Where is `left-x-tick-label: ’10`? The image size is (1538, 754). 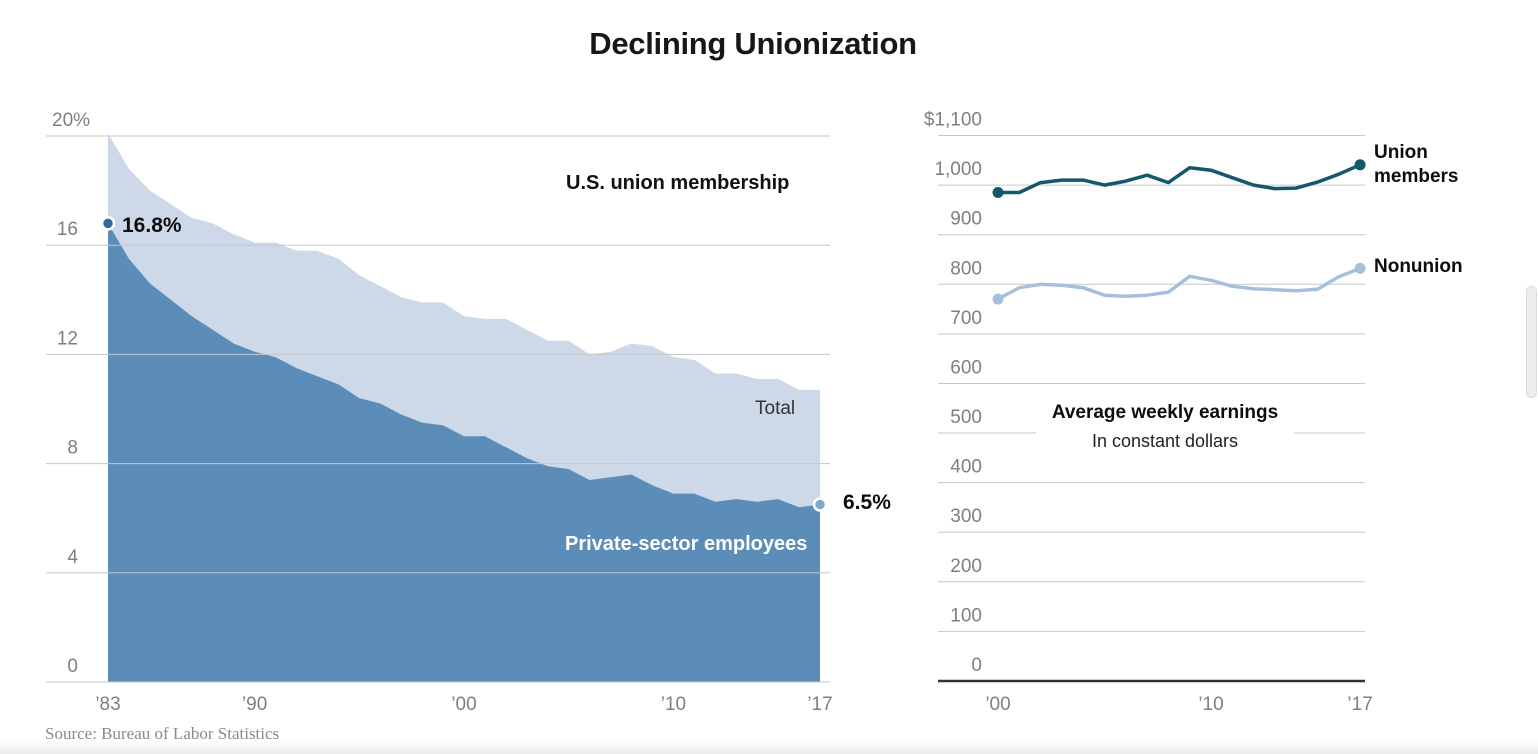
left-x-tick-label: ’10 is located at coordinates (673, 704).